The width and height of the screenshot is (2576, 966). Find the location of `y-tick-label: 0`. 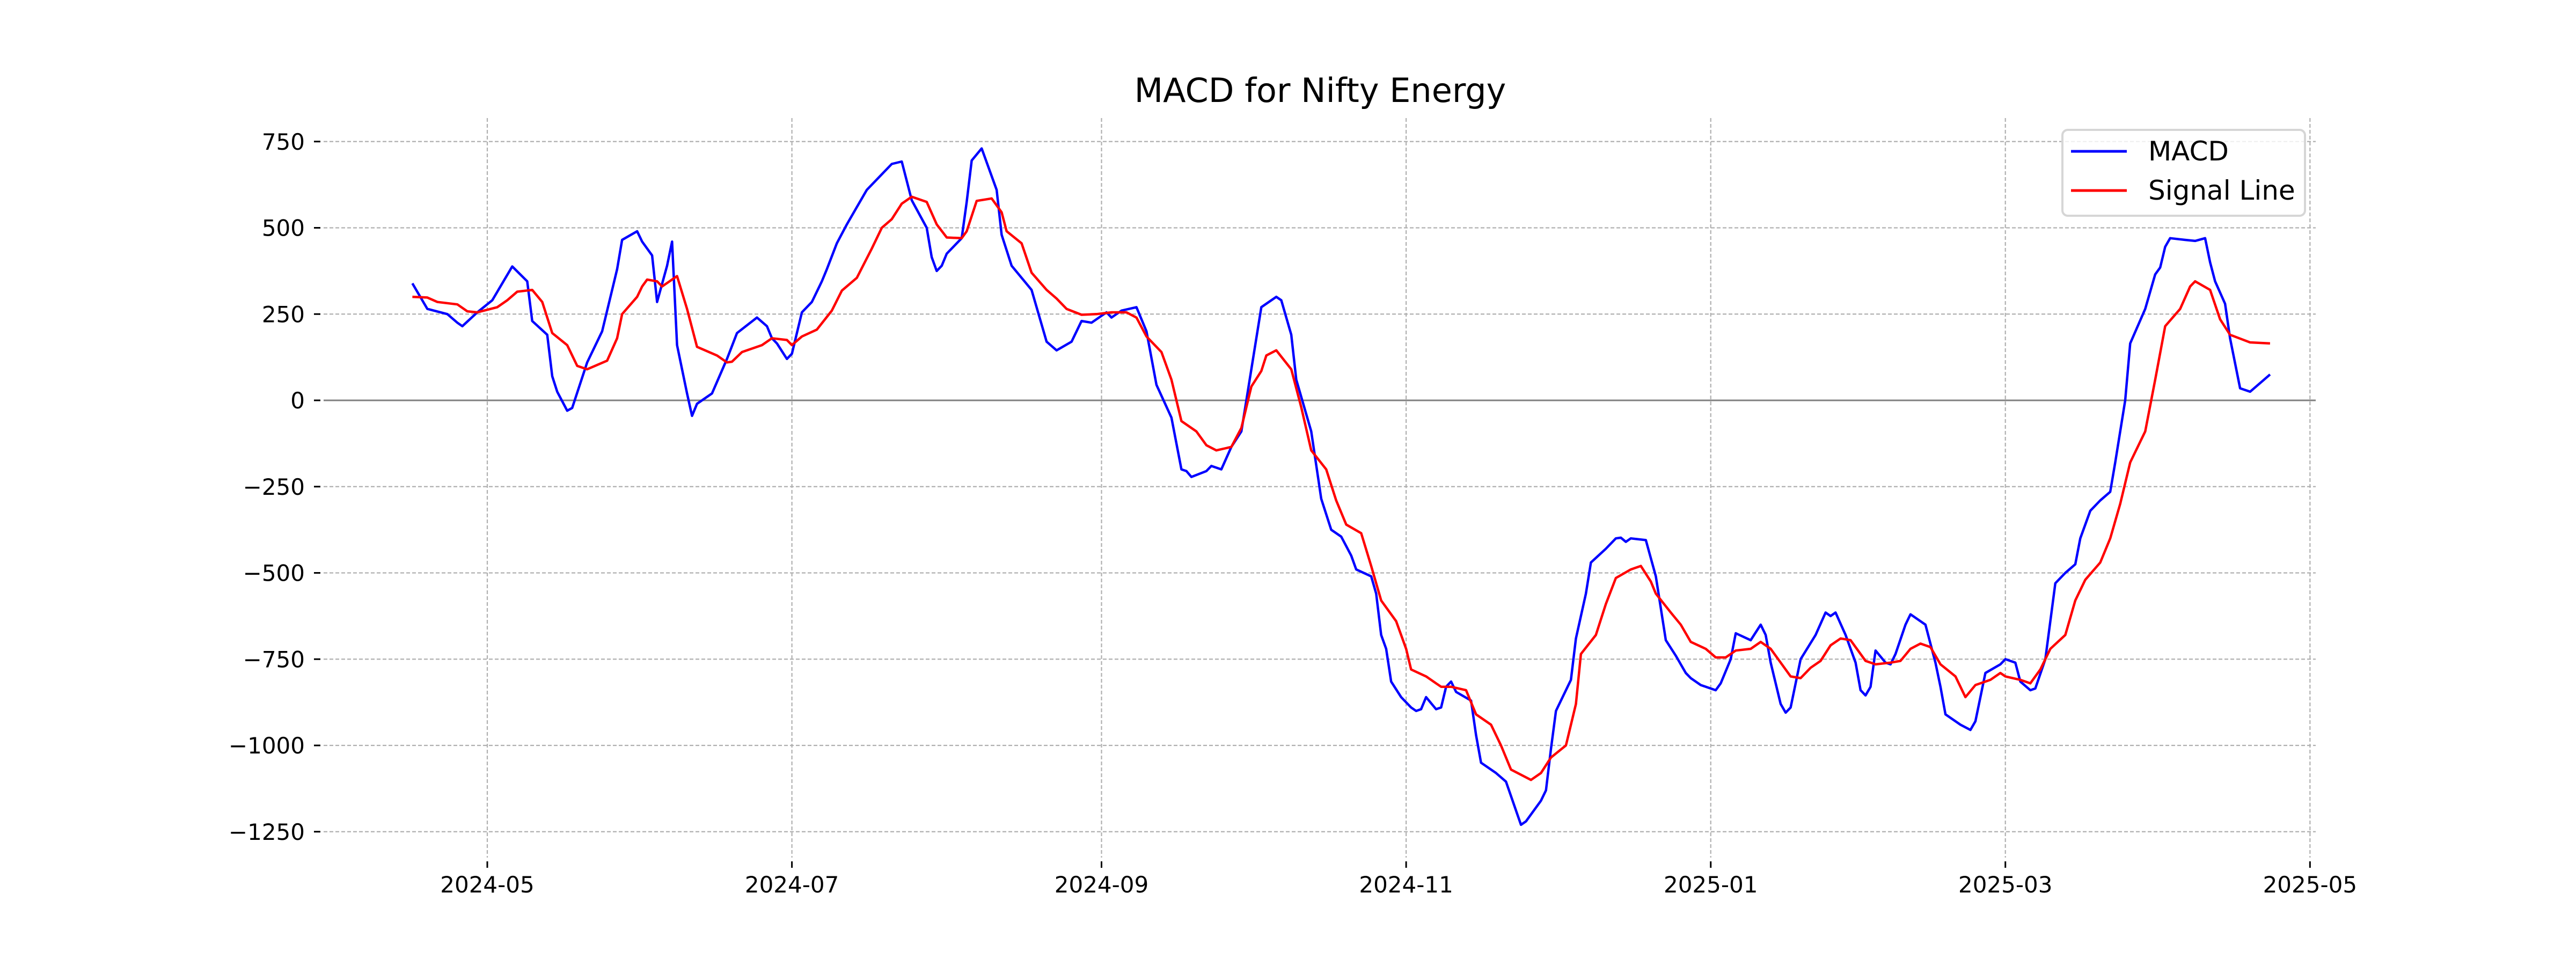

y-tick-label: 0 is located at coordinates (297, 400).